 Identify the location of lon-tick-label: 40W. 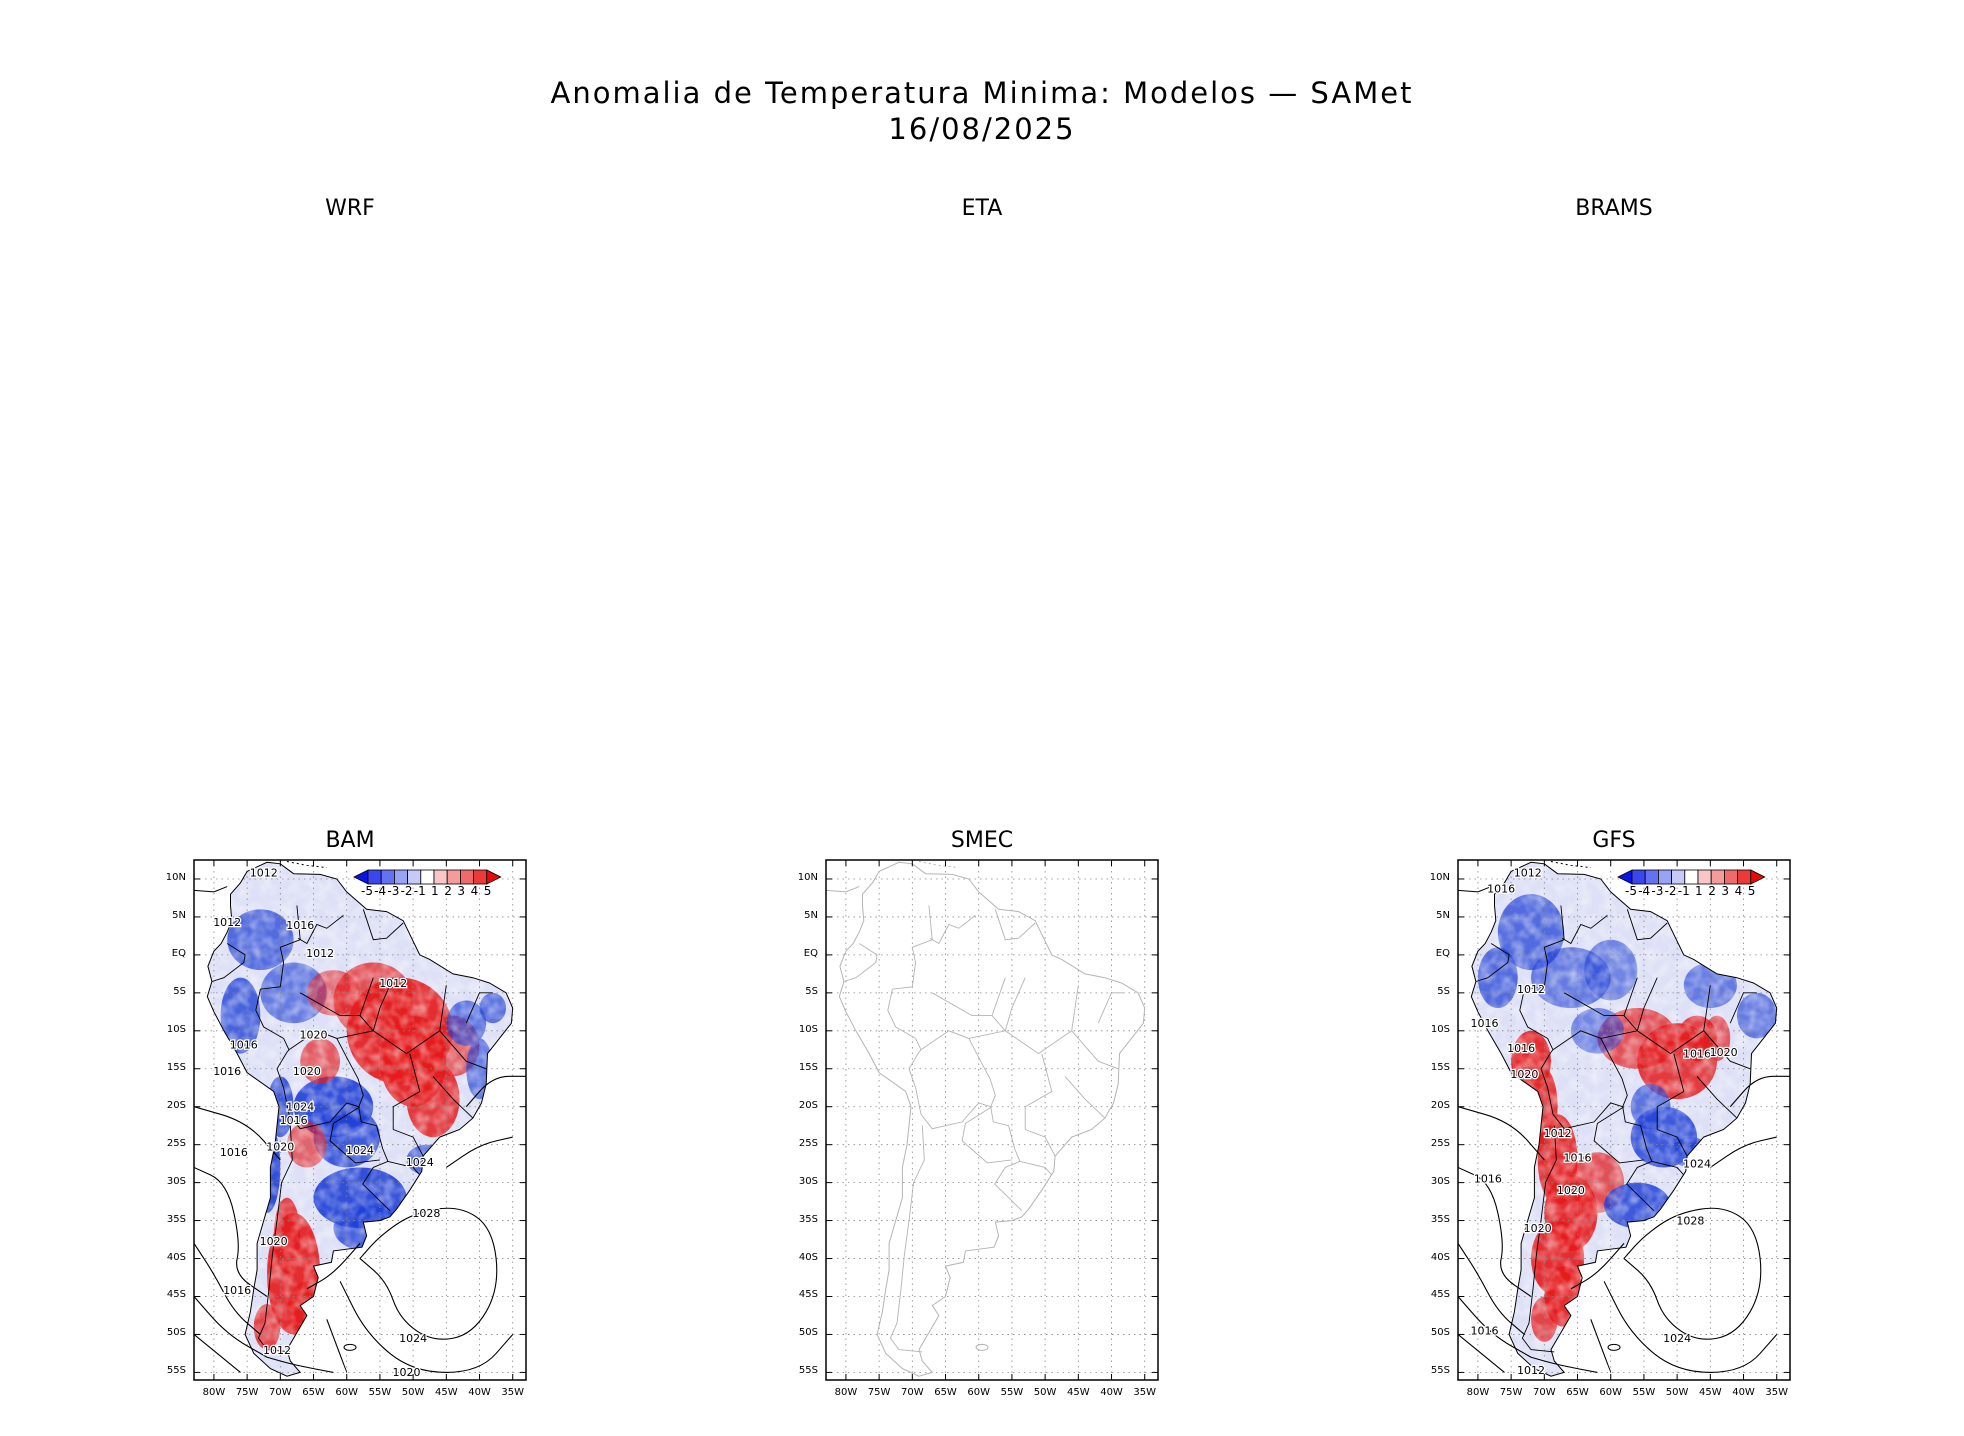
(1111, 1392).